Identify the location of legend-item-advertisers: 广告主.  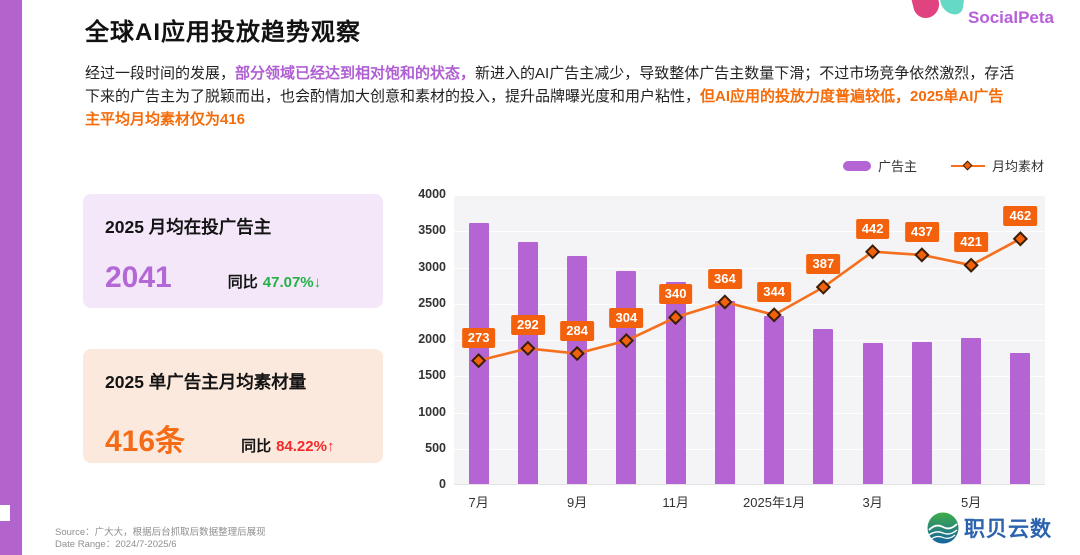
(880, 165).